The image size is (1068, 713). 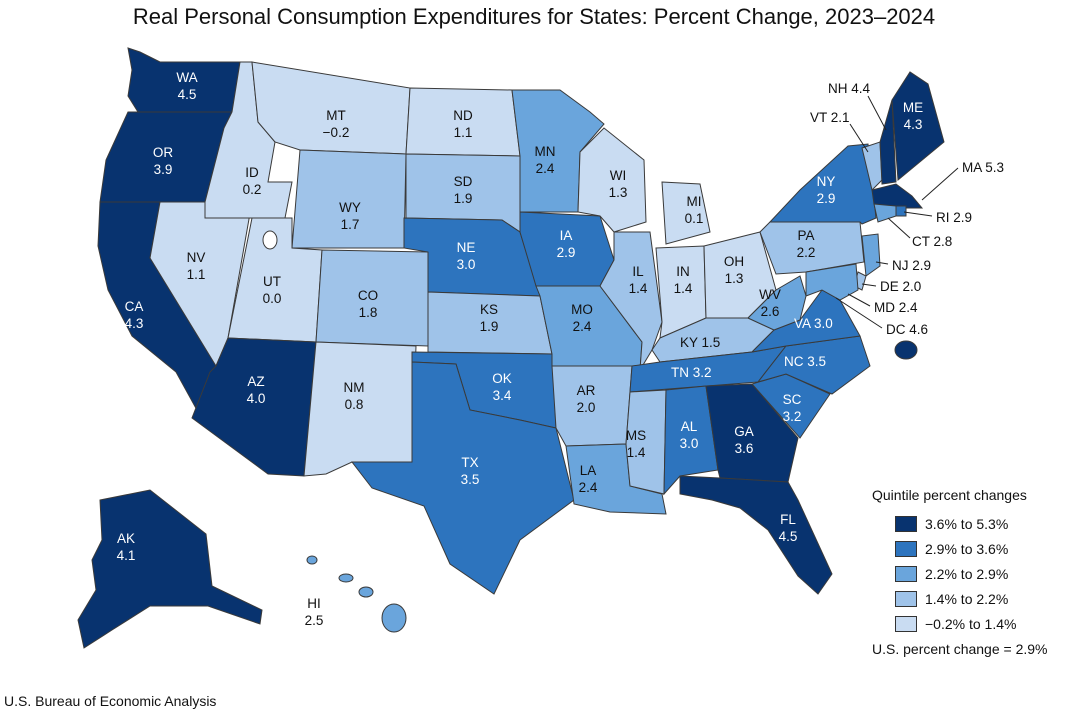 I want to click on label-IN: IN 1.4, so click(x=683, y=280).